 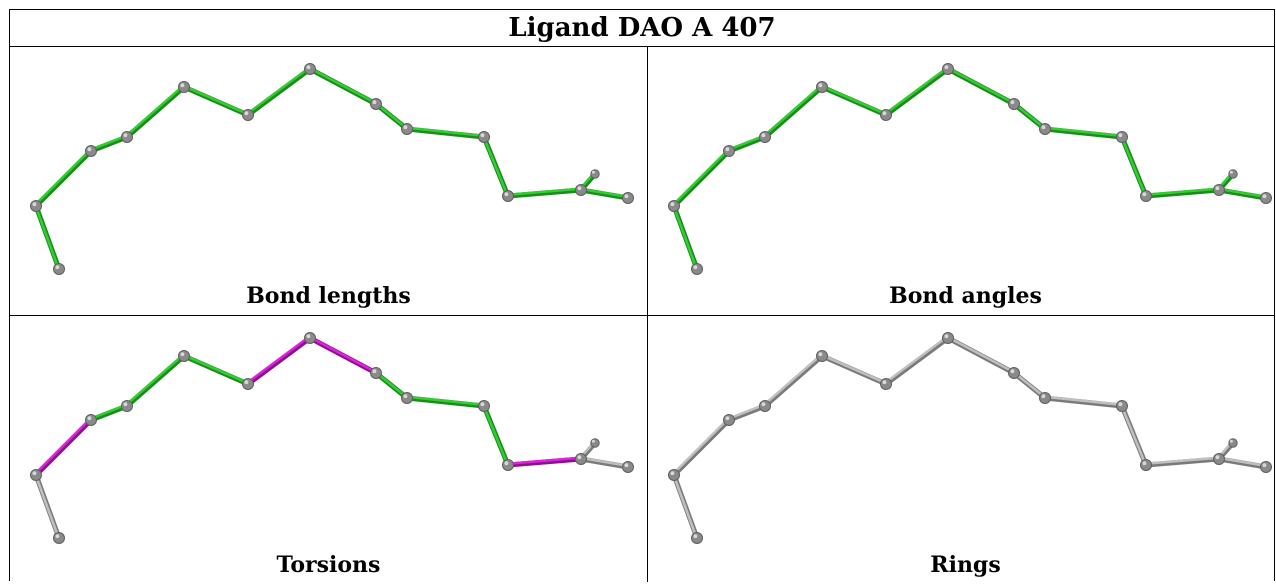 I want to click on panel-label-torsions: Torsions, so click(x=328, y=565).